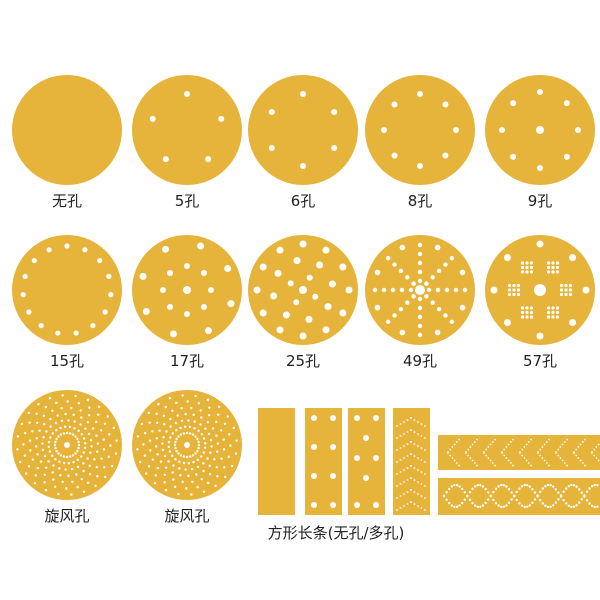 The height and width of the screenshot is (600, 600). What do you see at coordinates (187, 361) in the screenshot?
I see `disc-label: 17孔` at bounding box center [187, 361].